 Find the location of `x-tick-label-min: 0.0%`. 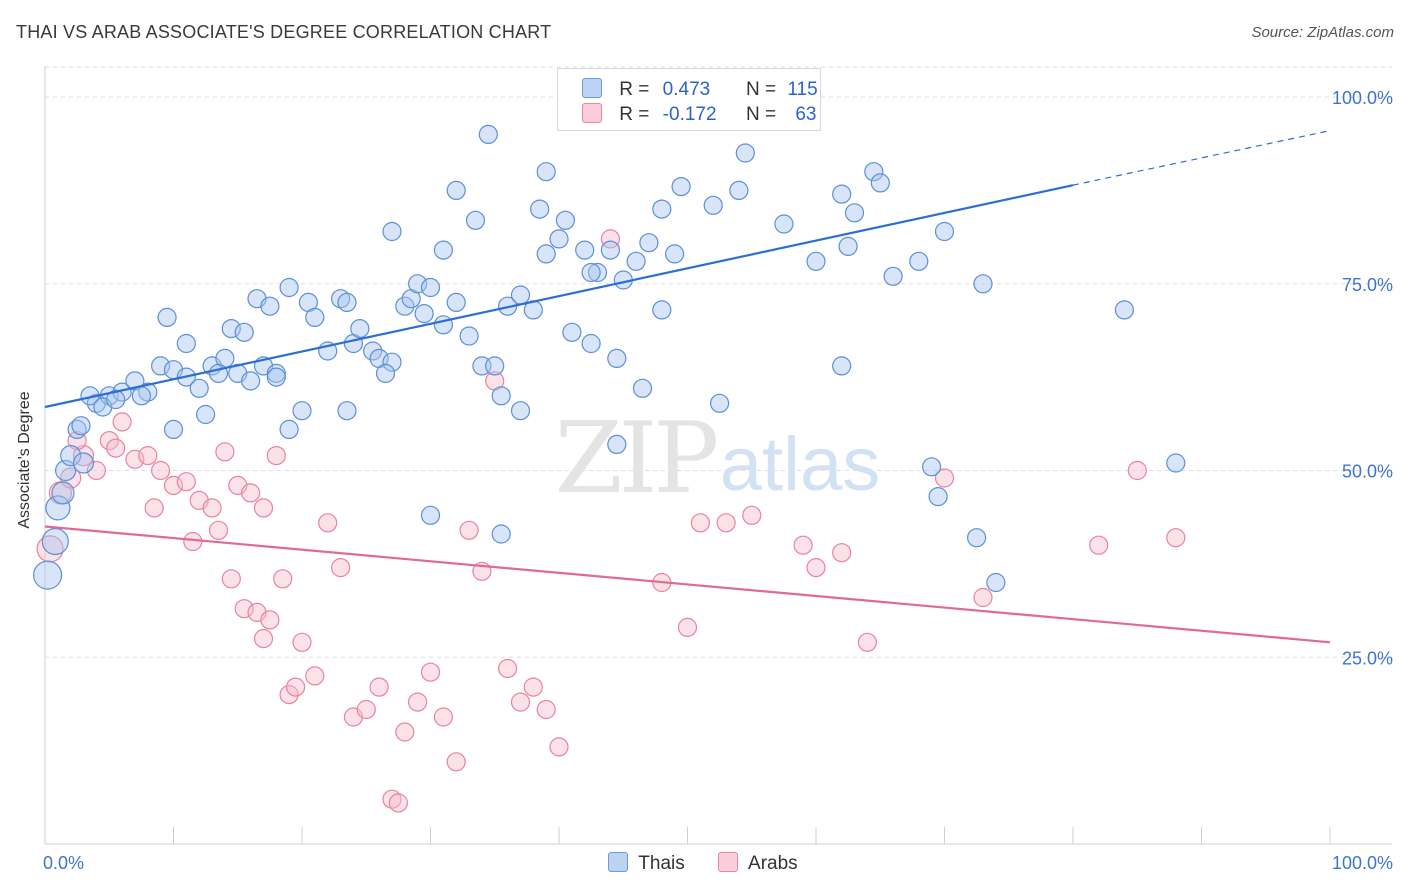

x-tick-label-min: 0.0% is located at coordinates (63, 863).